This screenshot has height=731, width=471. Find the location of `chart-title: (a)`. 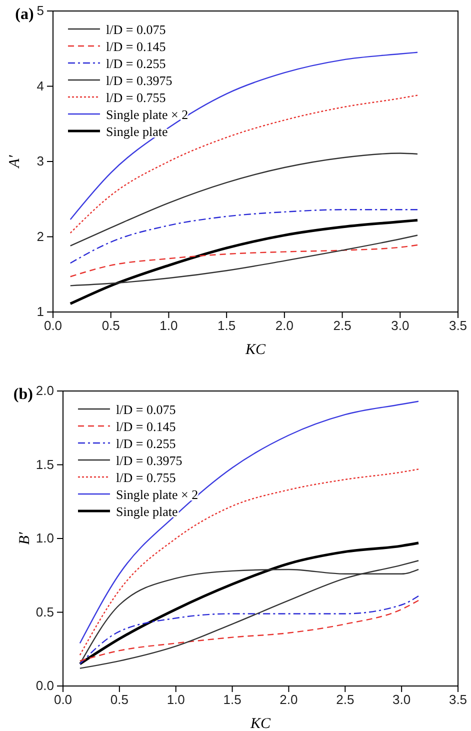

chart-title: (a) is located at coordinates (24, 14).